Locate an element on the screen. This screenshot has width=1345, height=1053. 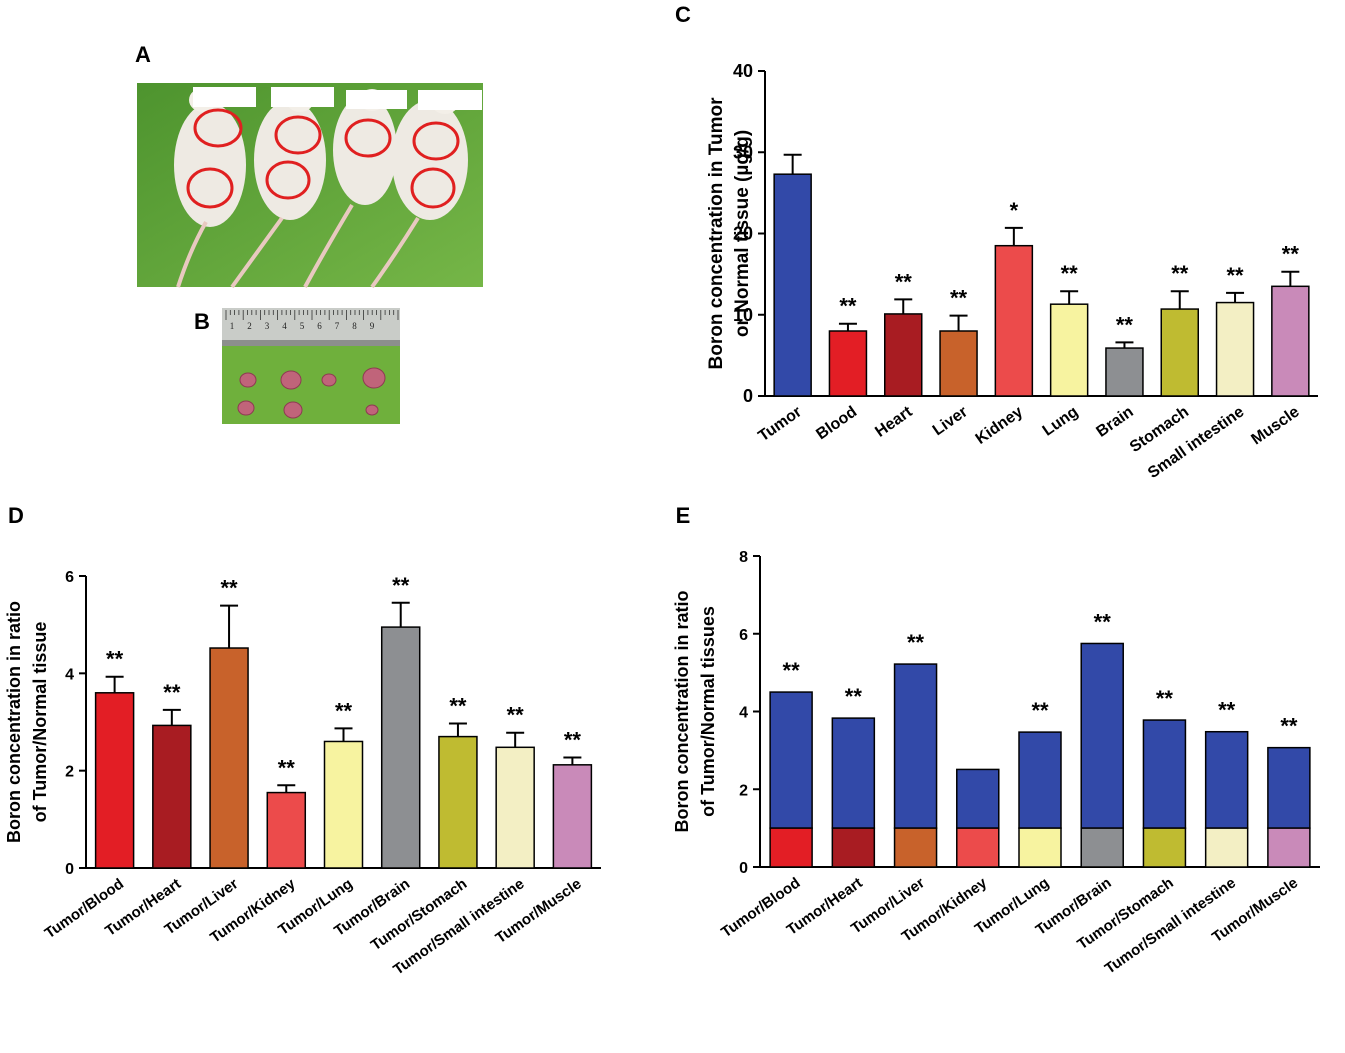
x-tick-label: Brain is located at coordinates (1114, 421).